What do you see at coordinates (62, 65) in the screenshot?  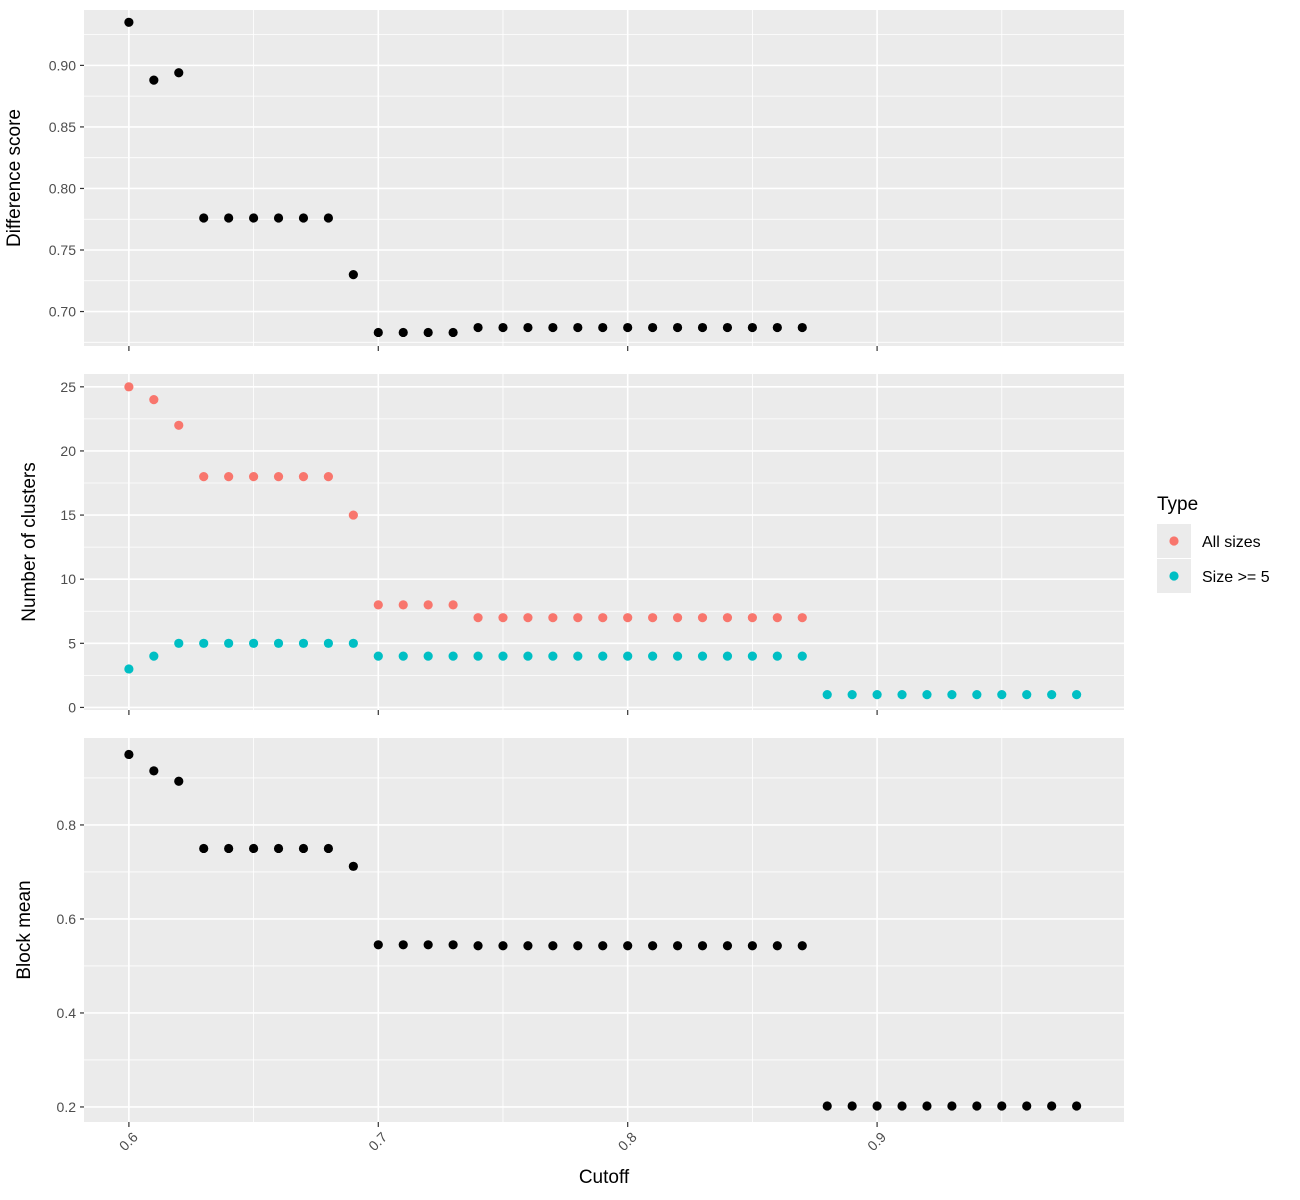 I see `y-tick-label: 0.90` at bounding box center [62, 65].